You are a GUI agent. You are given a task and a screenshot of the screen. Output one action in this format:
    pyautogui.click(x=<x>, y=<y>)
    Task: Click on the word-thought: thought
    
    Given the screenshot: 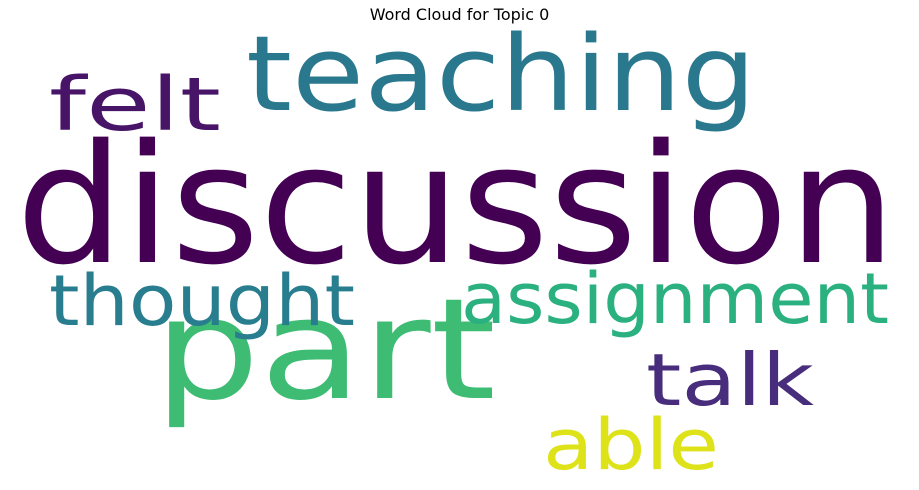 What is the action you would take?
    pyautogui.click(x=202, y=301)
    